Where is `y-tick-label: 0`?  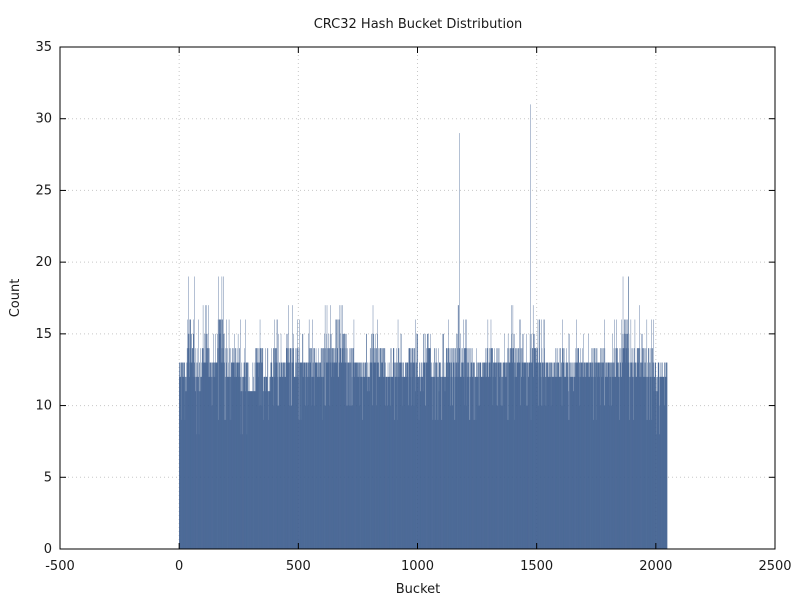 y-tick-label: 0 is located at coordinates (48, 549).